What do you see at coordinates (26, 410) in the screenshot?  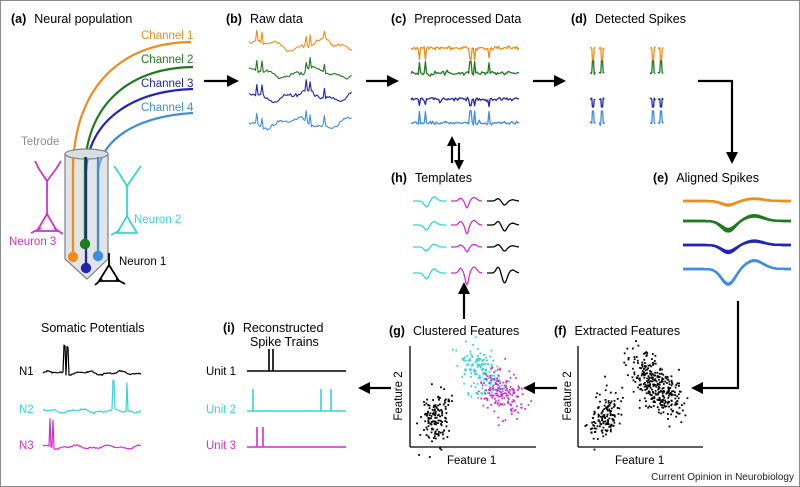 I see `somatic-row-n2: N2` at bounding box center [26, 410].